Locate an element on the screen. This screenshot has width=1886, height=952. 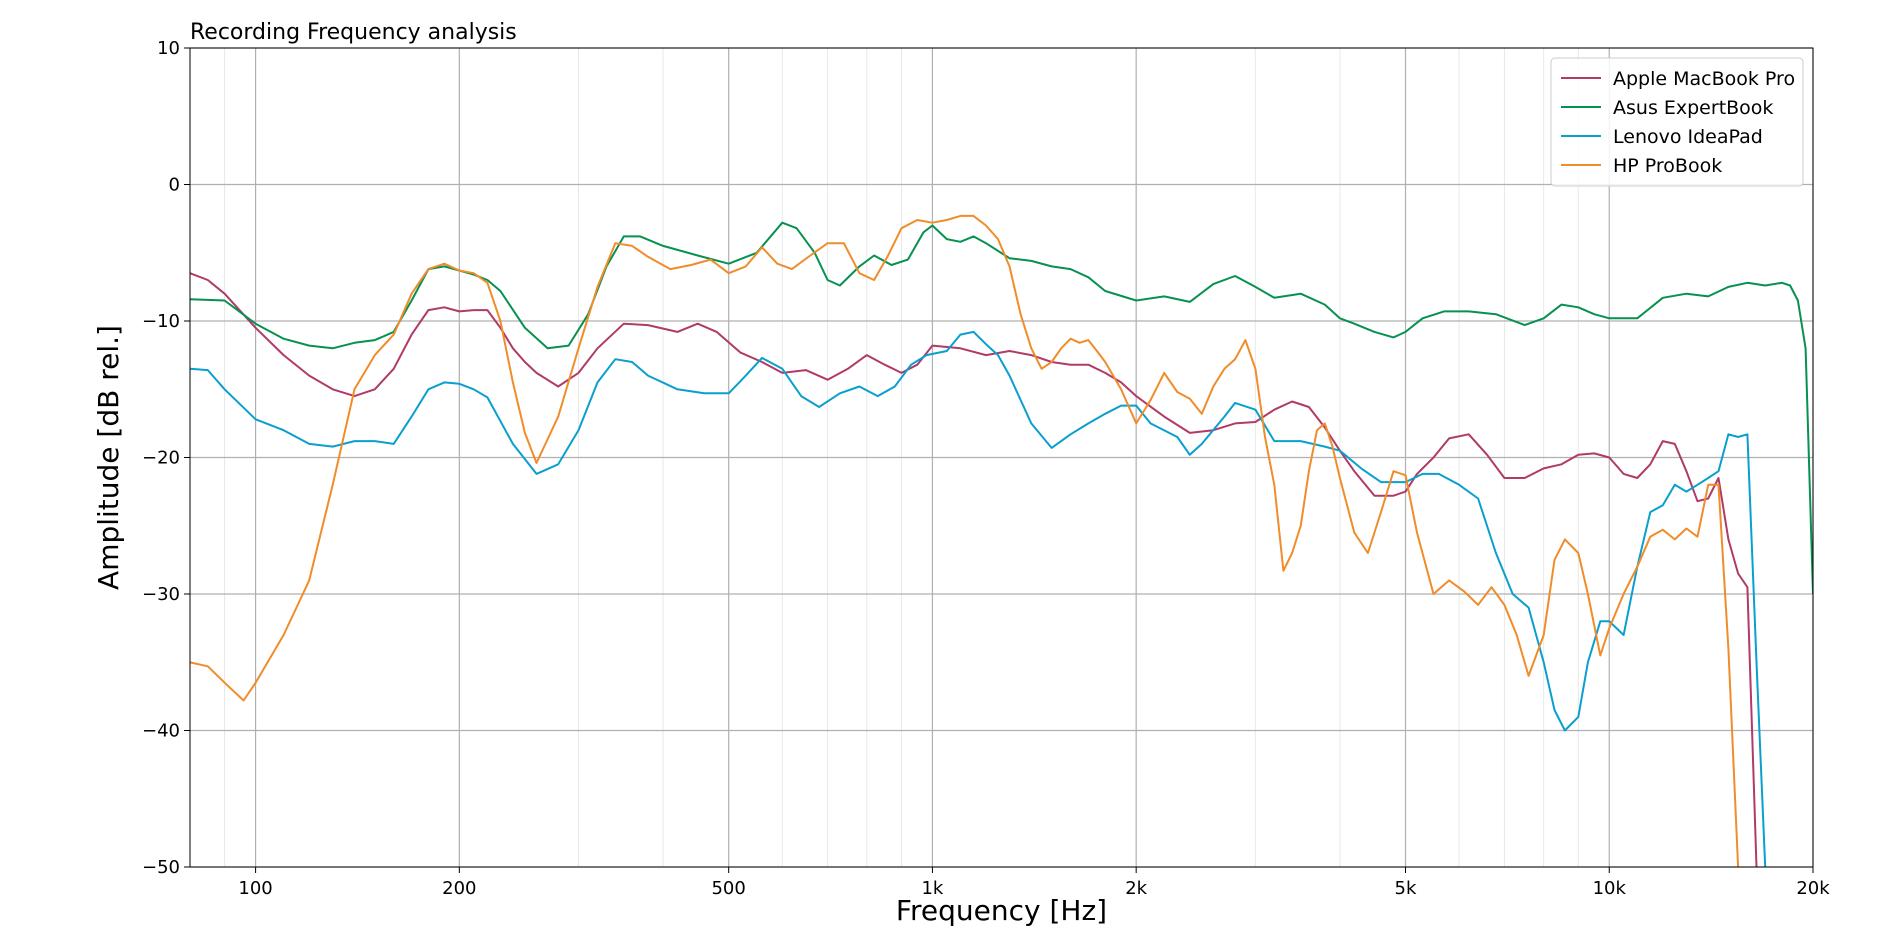
x-tick-label: 10k is located at coordinates (1610, 888).